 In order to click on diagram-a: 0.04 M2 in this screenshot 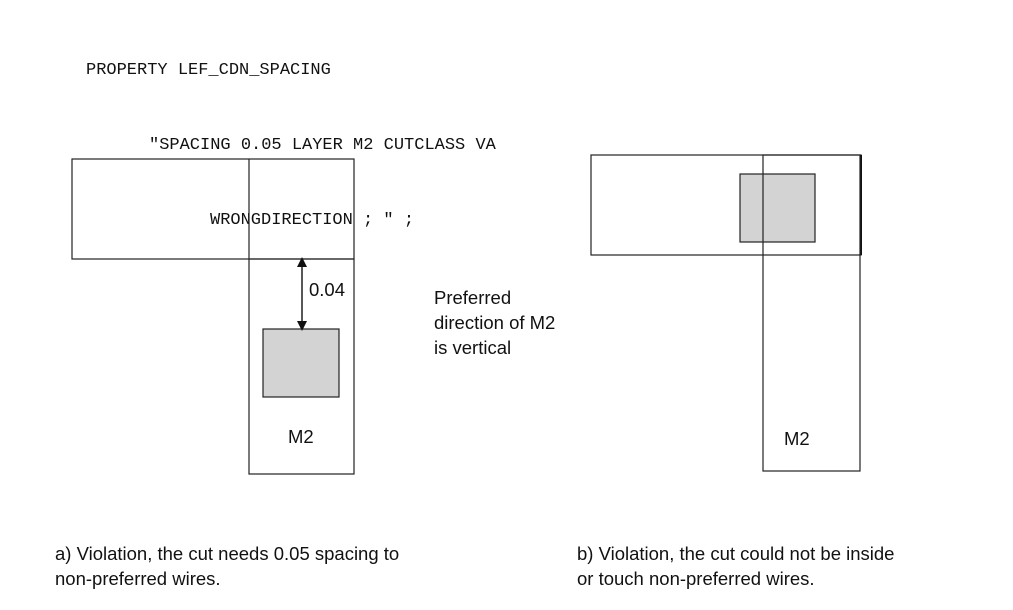, I will do `click(213, 316)`.